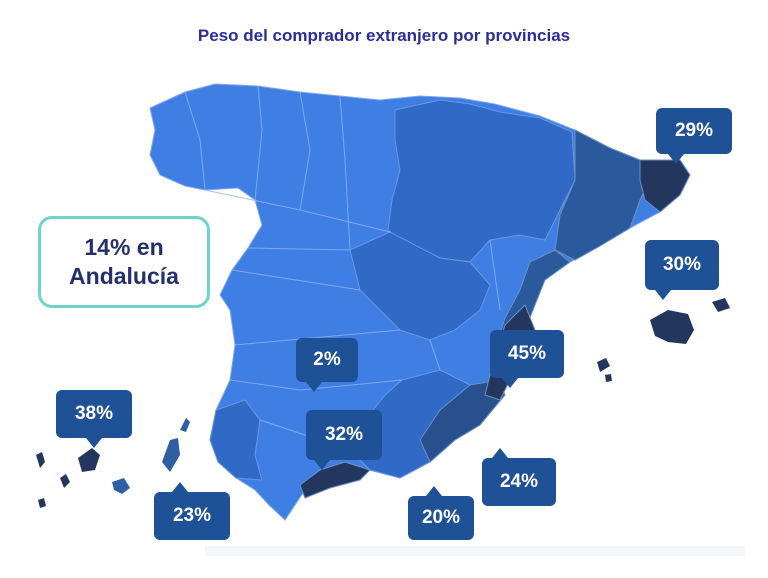 Image resolution: width=768 pixels, height=578 pixels. I want to click on callout-las-palmas-value: 23%, so click(192, 515).